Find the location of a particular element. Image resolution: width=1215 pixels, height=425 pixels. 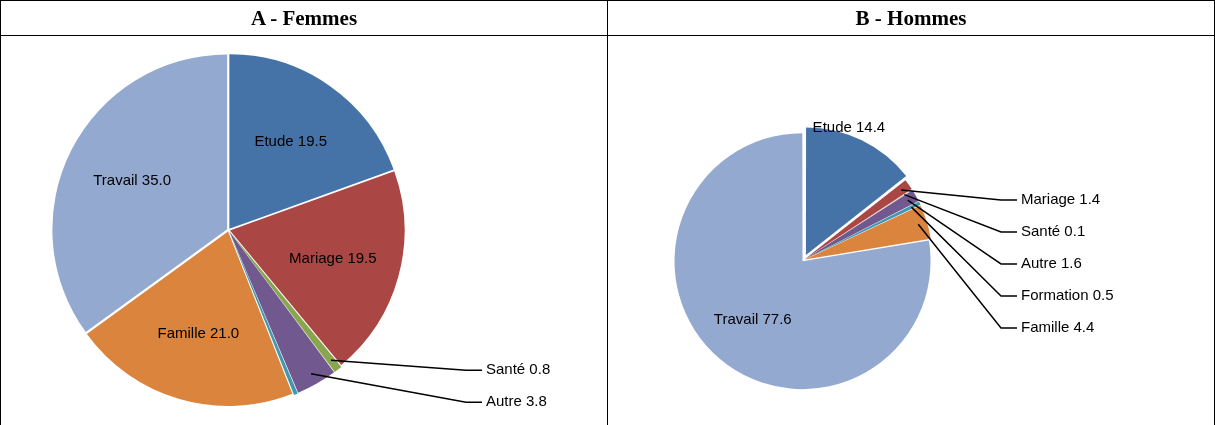

slice-label: Santé 0.1 is located at coordinates (1053, 231).